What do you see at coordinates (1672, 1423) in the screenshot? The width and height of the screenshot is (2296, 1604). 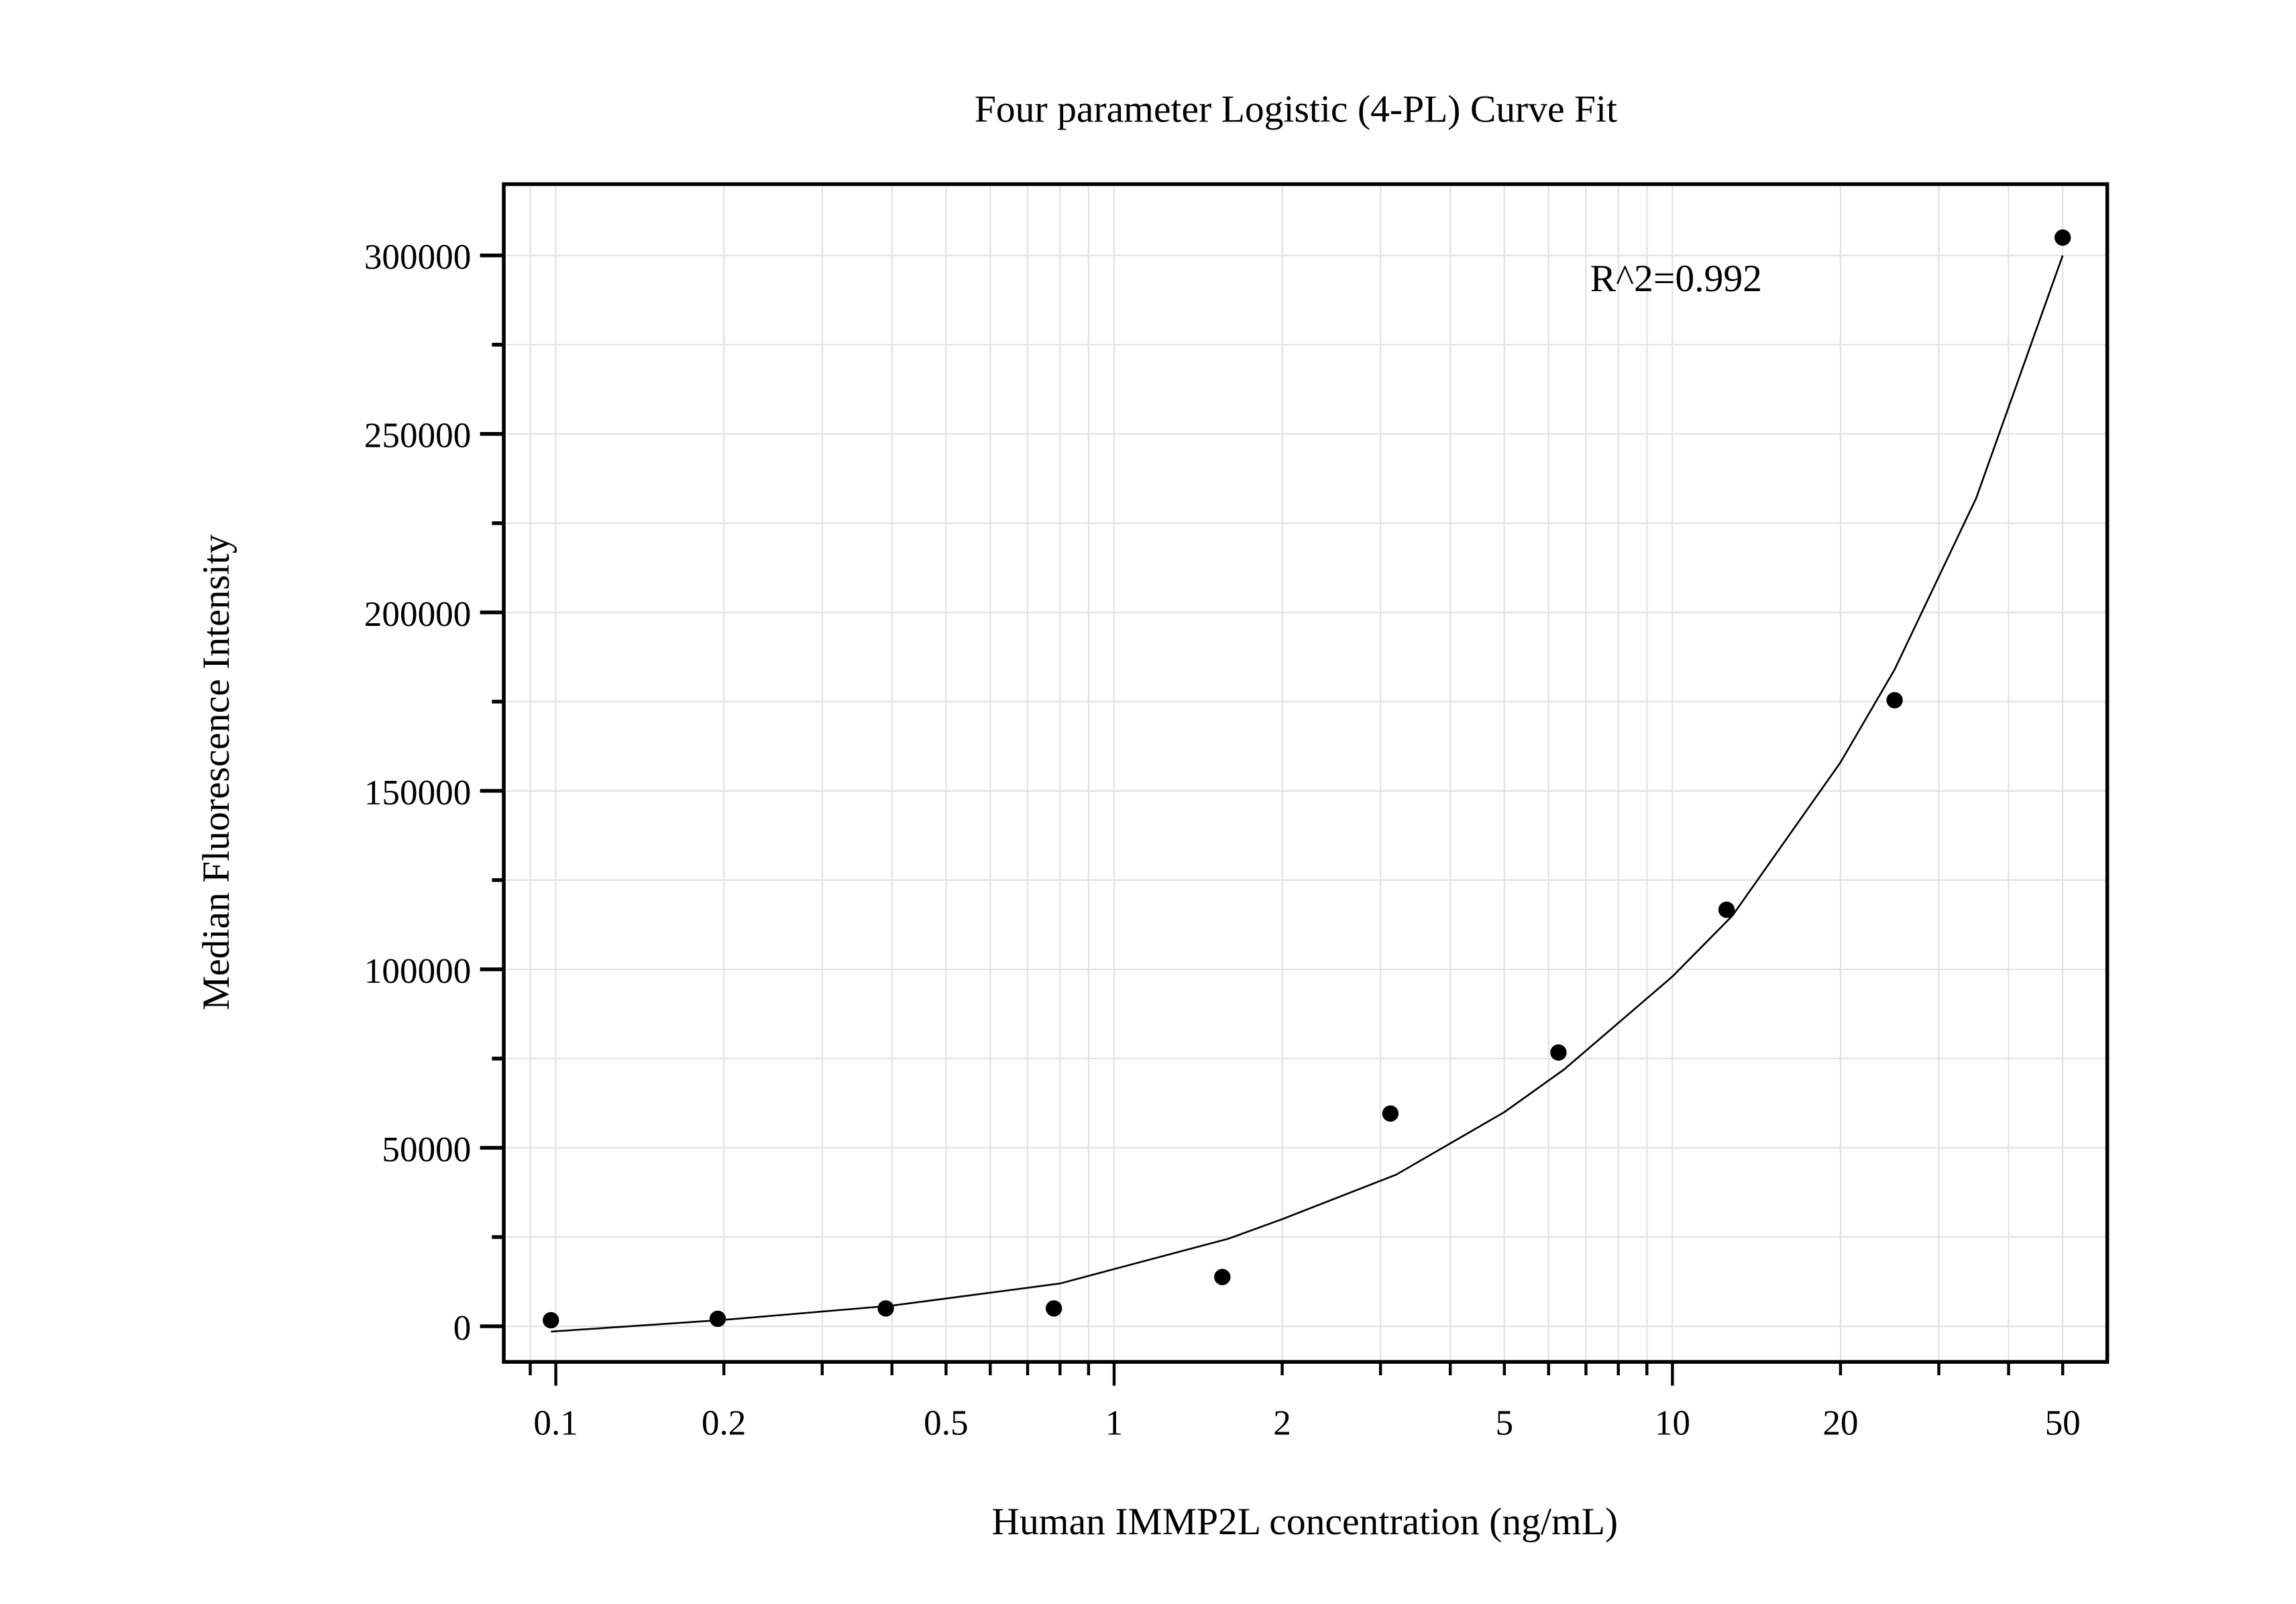 I see `x-tick-label: 10` at bounding box center [1672, 1423].